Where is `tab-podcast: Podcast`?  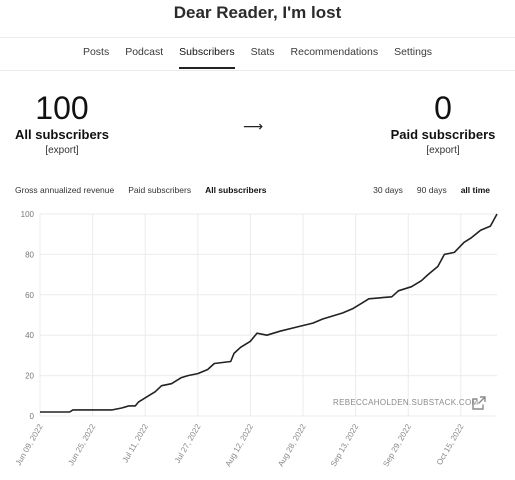 tab-podcast: Podcast is located at coordinates (144, 52).